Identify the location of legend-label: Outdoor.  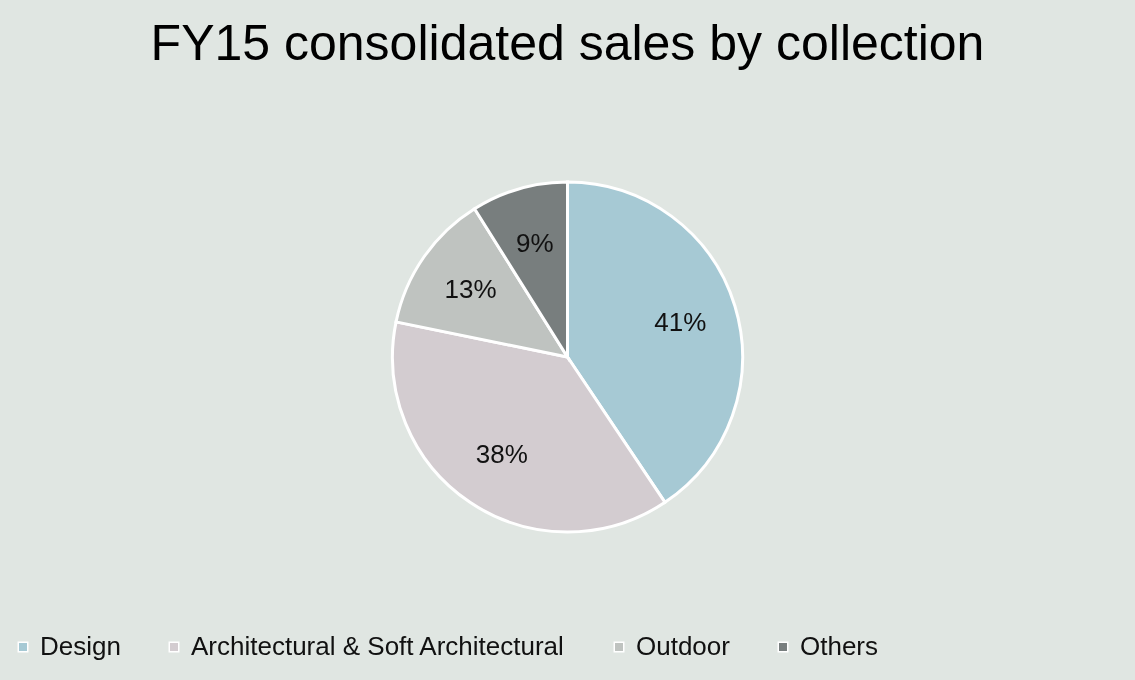
(683, 646).